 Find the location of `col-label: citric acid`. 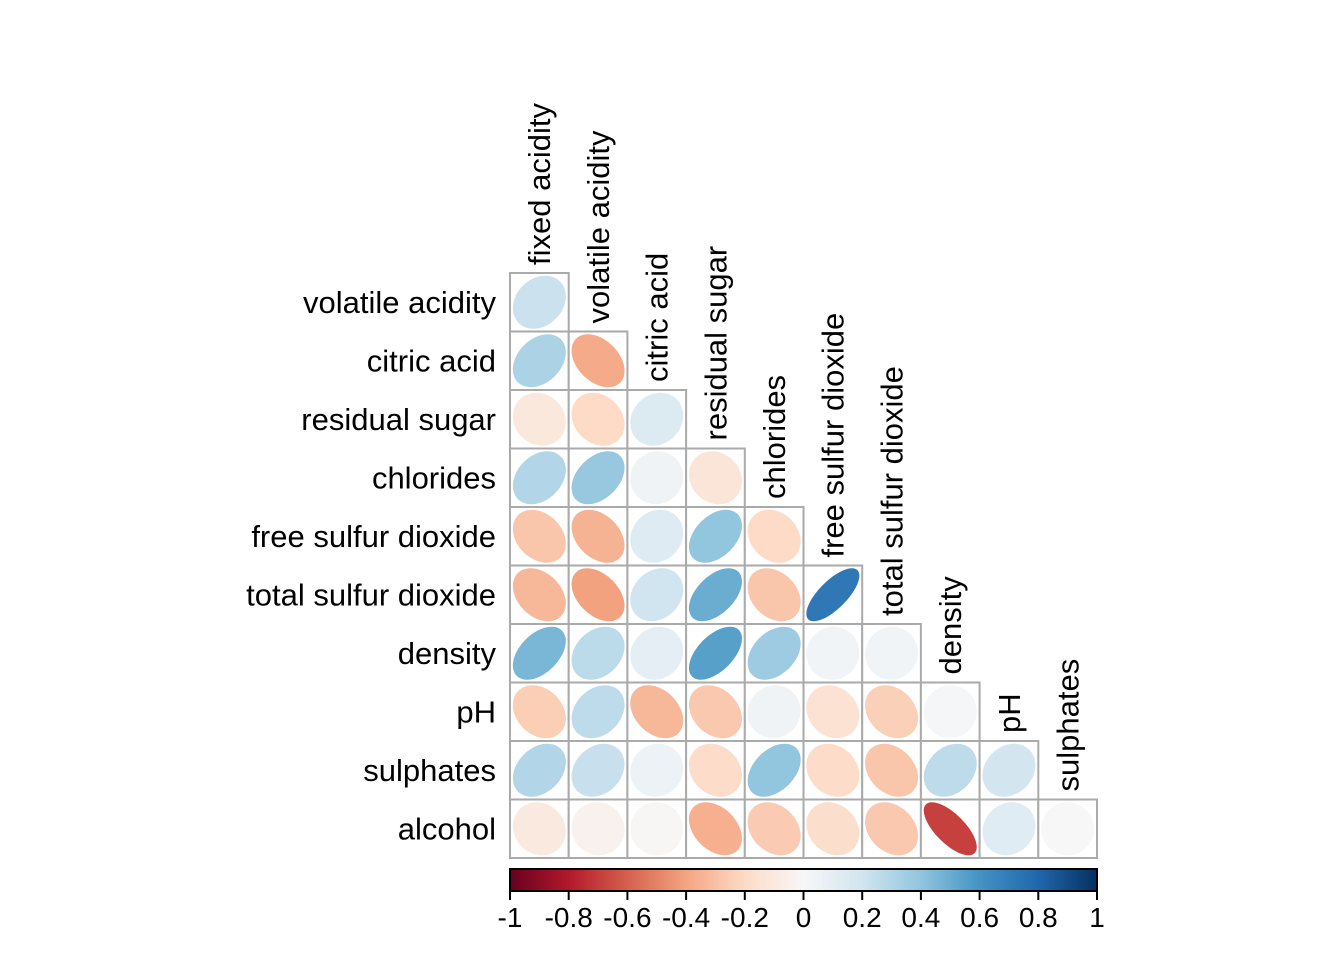

col-label: citric acid is located at coordinates (657, 317).